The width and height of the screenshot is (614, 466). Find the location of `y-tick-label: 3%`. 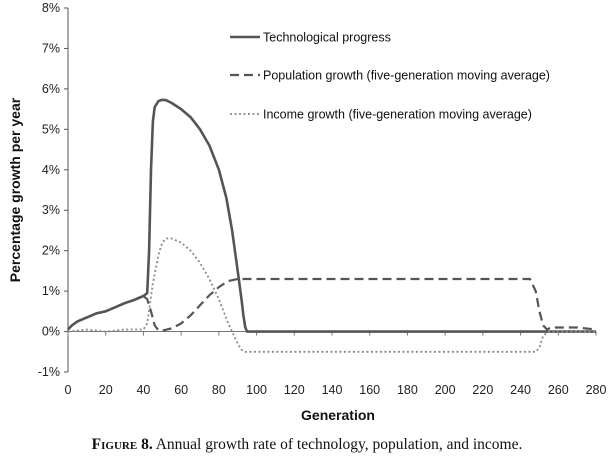

y-tick-label: 3% is located at coordinates (51, 210).